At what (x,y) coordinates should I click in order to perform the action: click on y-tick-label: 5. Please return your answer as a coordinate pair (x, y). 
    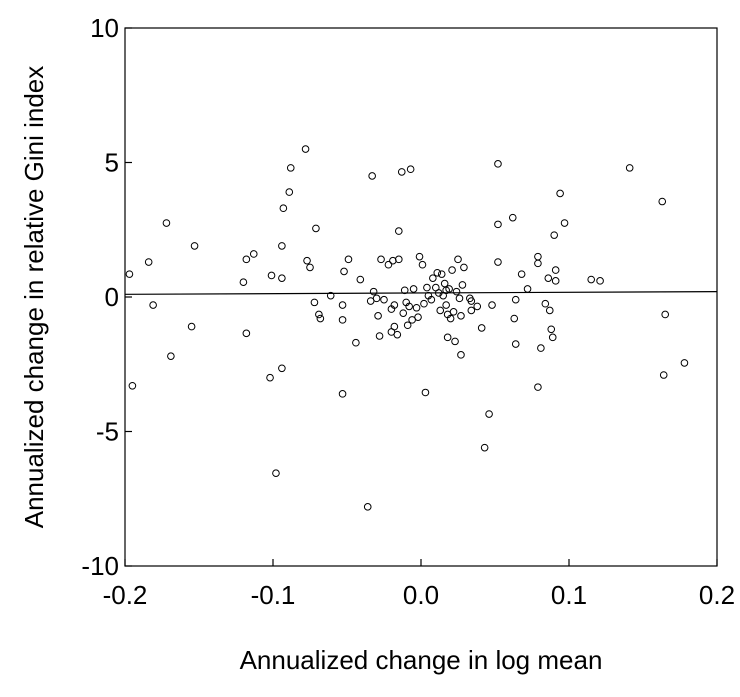
    Looking at the image, I should click on (112, 163).